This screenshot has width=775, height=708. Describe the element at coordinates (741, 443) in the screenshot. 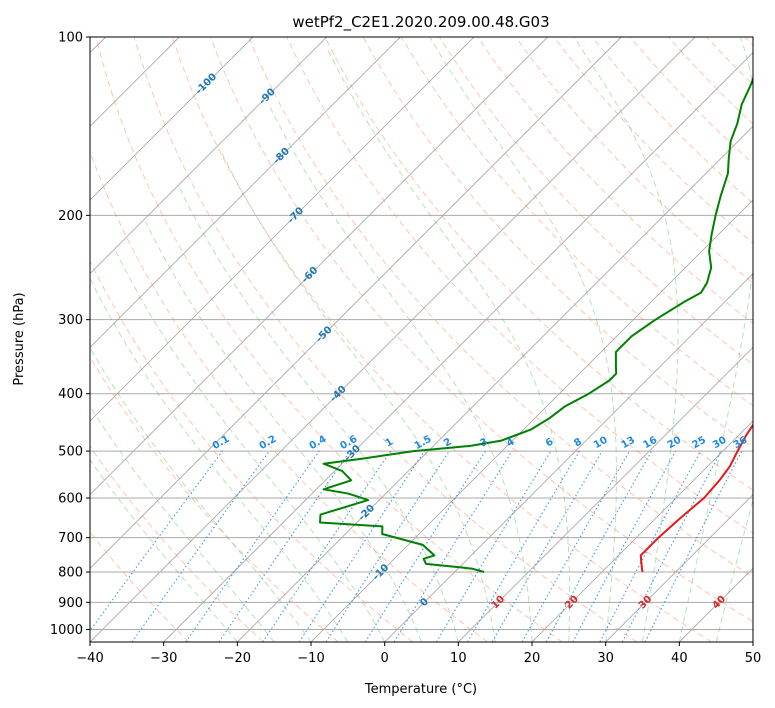

I see `mixing-ratio-label: 36` at that location.